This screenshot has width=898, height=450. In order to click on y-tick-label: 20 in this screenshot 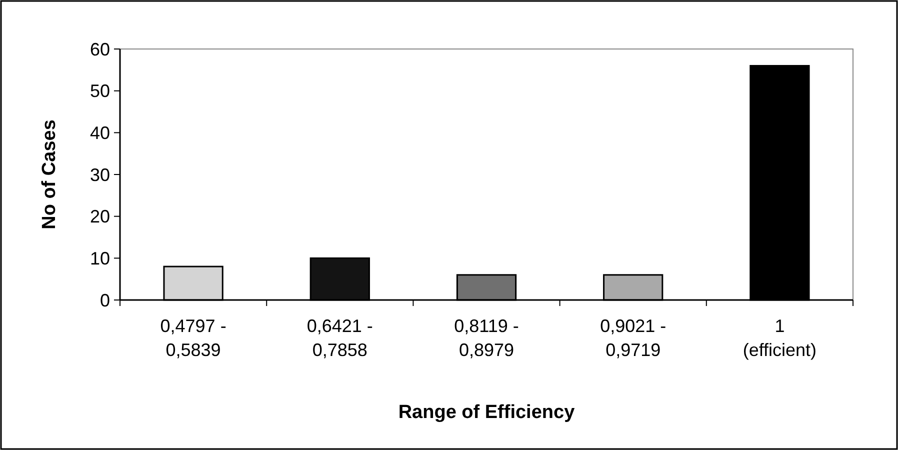, I will do `click(100, 216)`.